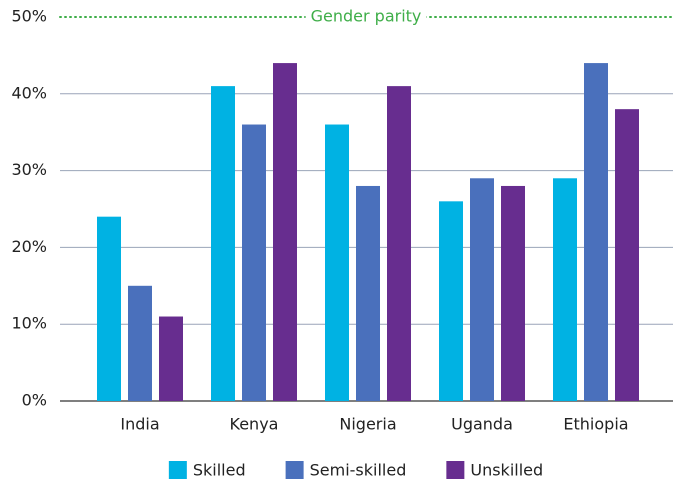  I want to click on x-tick-label: Ethiopia, so click(595, 424).